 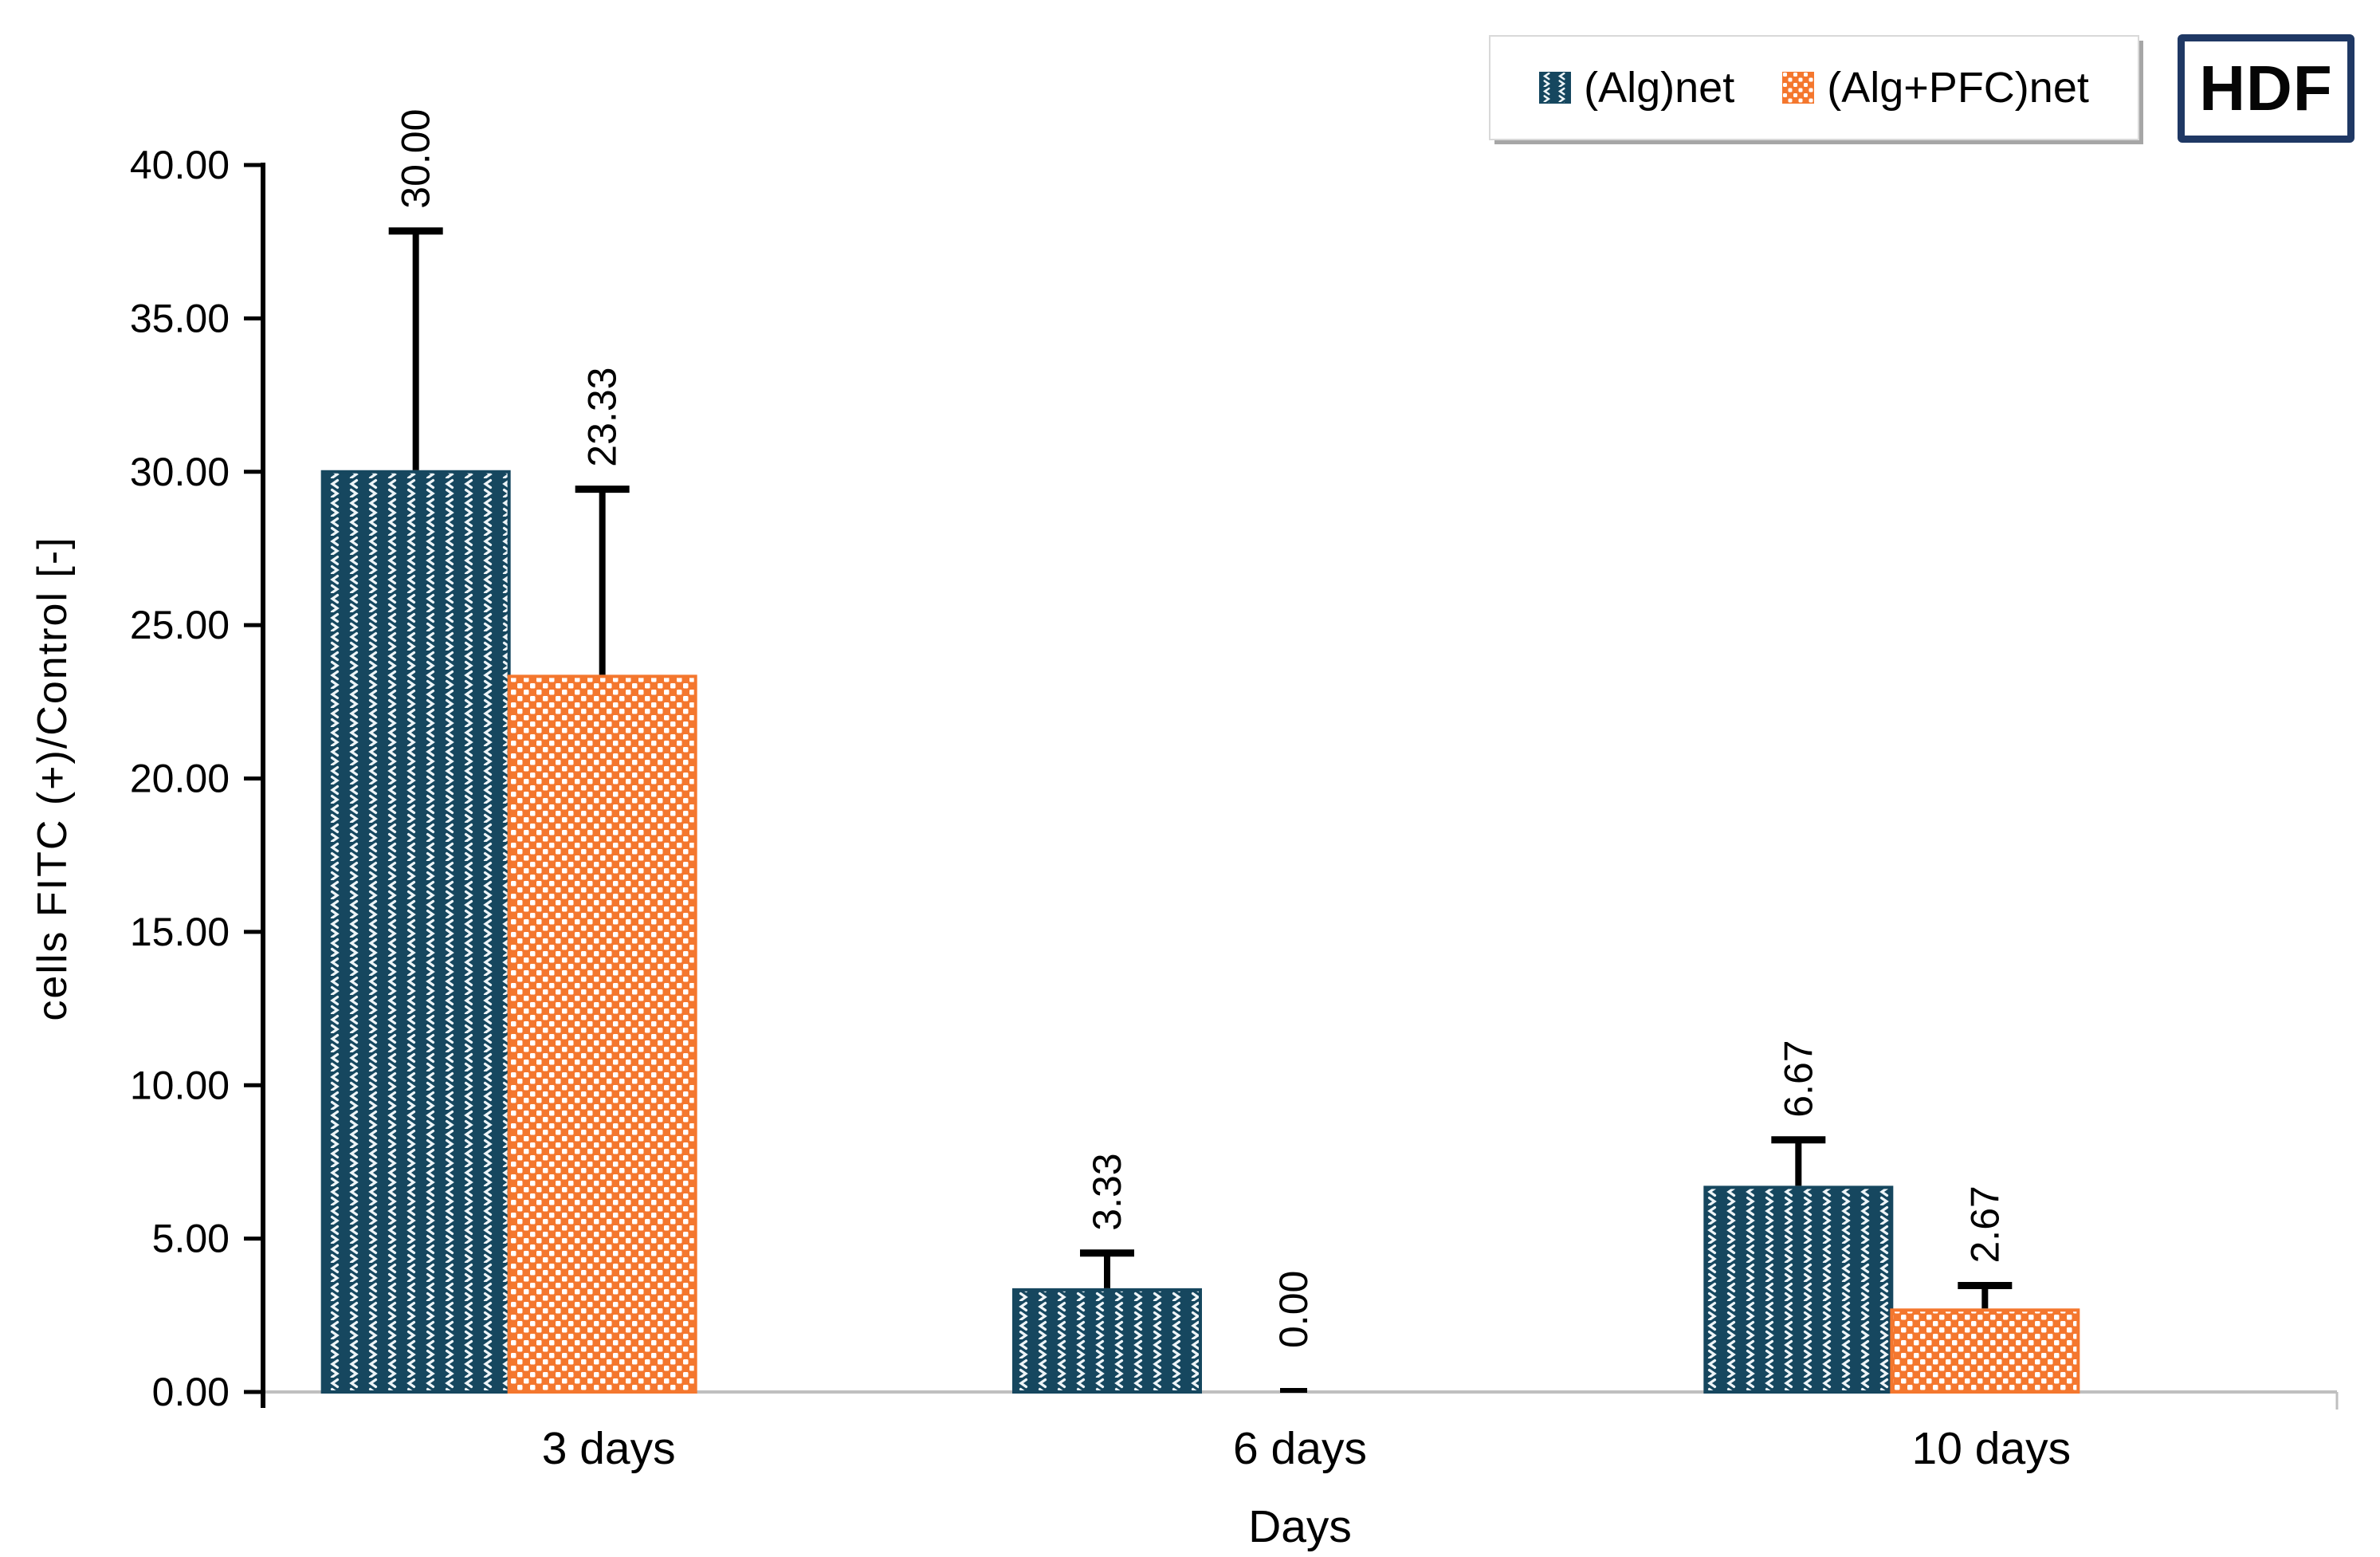 What do you see at coordinates (1984, 1224) in the screenshot?
I see `bar-value-label: 2.67` at bounding box center [1984, 1224].